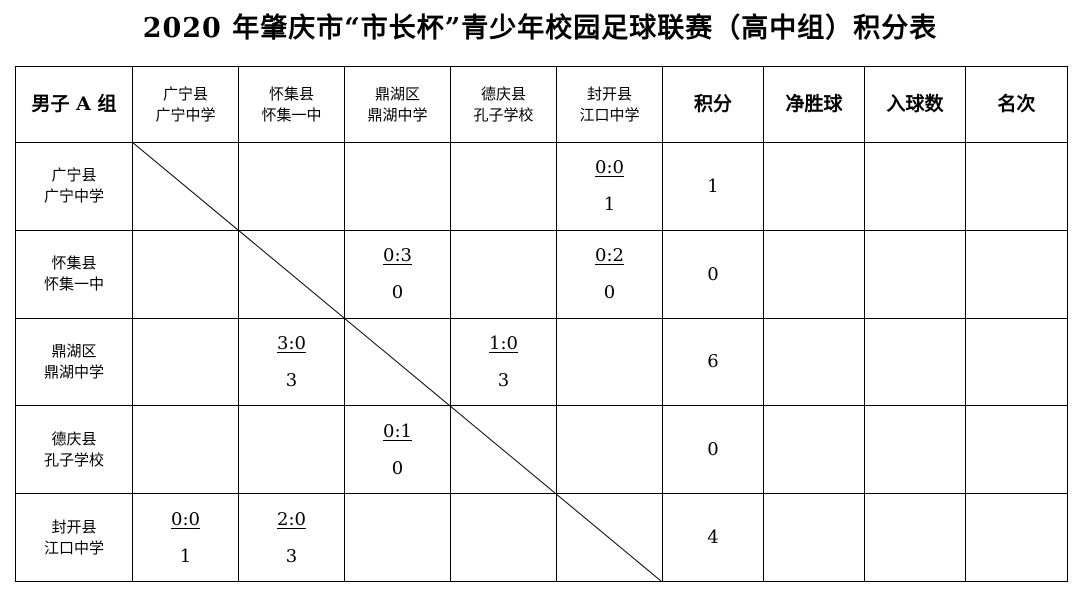 This screenshot has width=1080, height=593. Describe the element at coordinates (397, 274) in the screenshot. I see `match-result-cell: 0:3 0` at that location.